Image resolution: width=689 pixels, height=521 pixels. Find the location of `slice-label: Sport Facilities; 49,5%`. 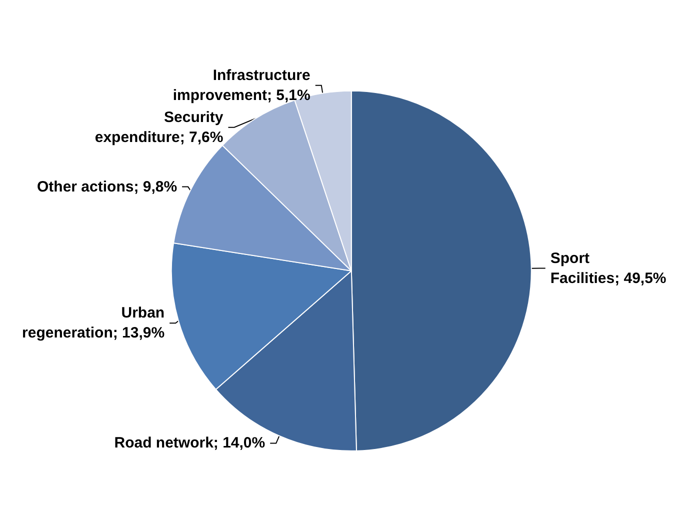

slice-label: Sport Facilities; 49,5% is located at coordinates (608, 268).